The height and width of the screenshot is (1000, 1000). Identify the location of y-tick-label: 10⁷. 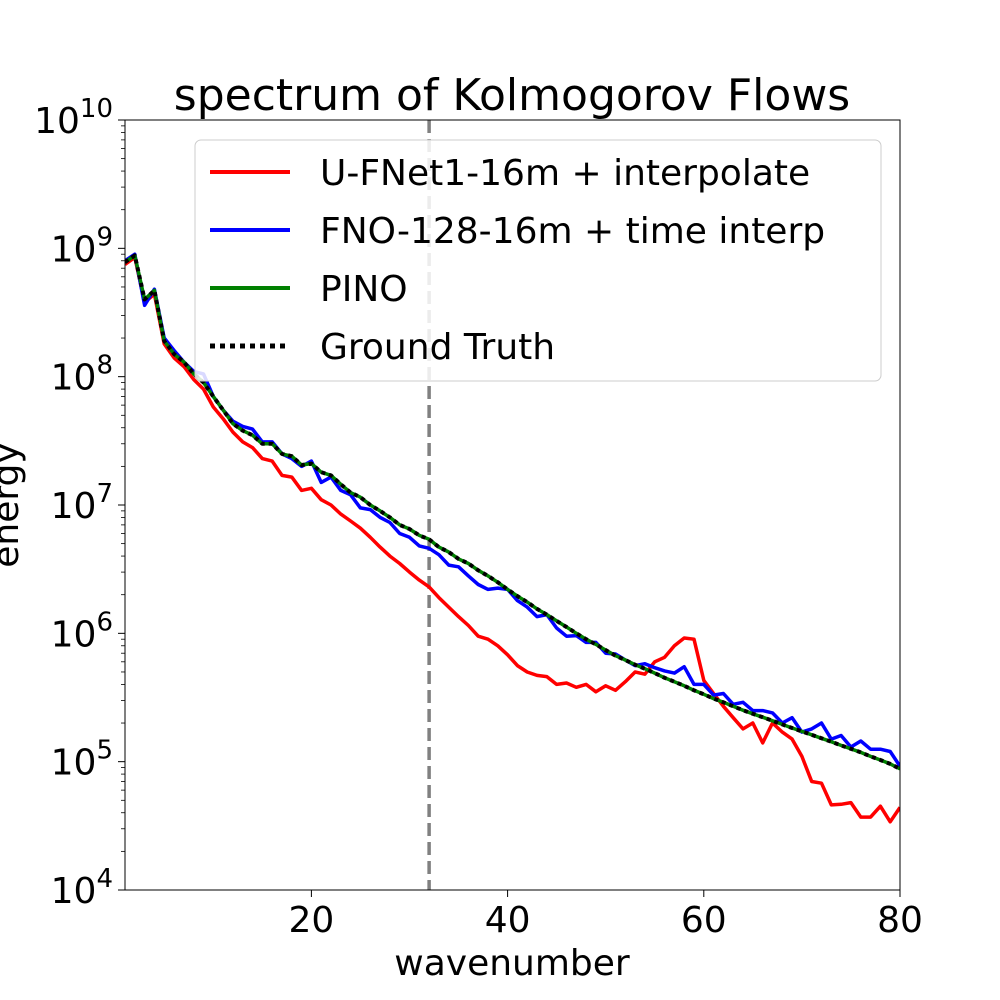
(82, 503).